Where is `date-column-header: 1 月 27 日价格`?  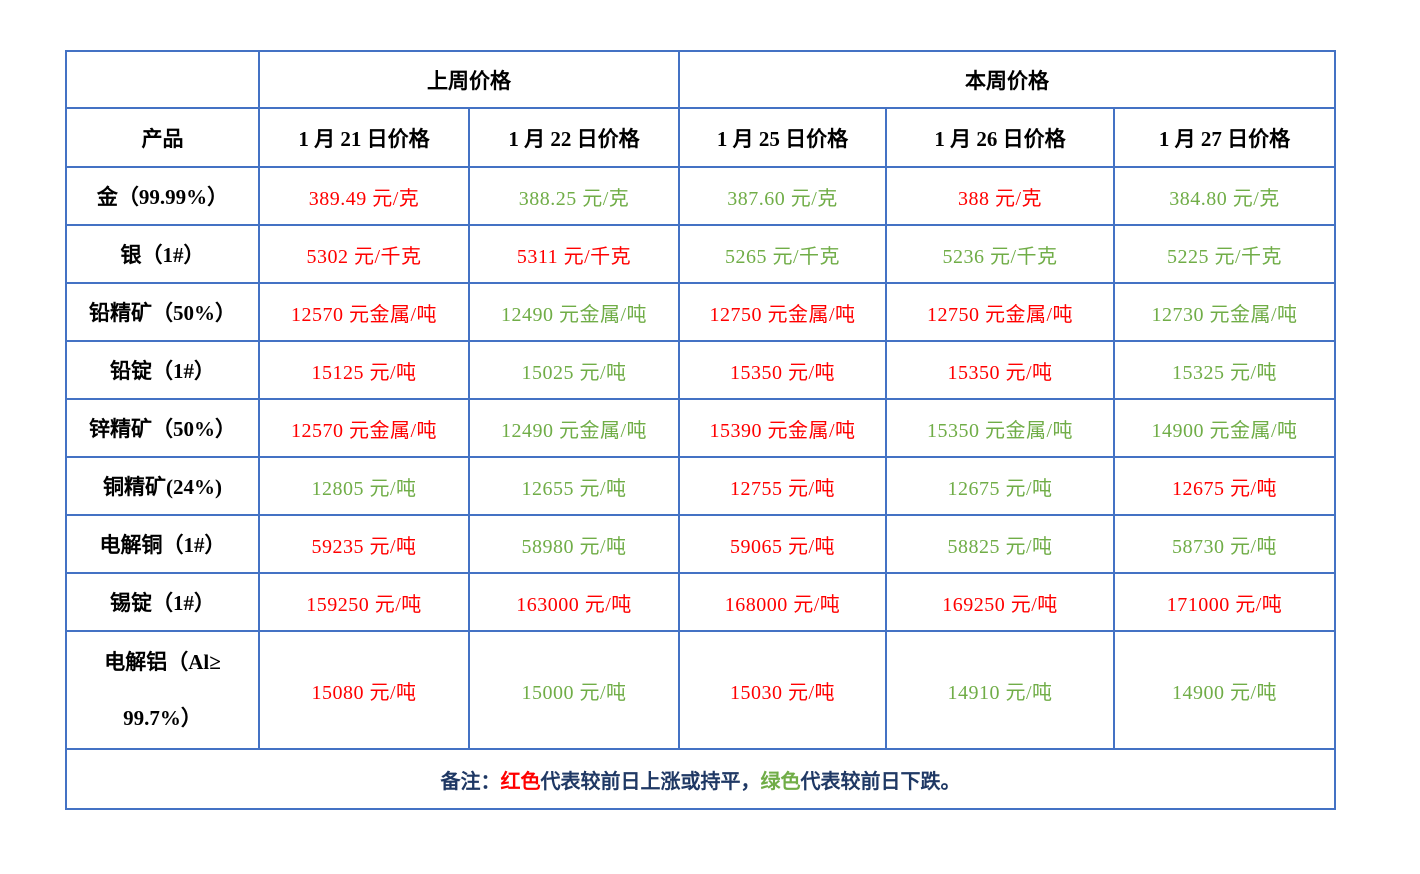
date-column-header: 1 月 27 日价格 is located at coordinates (1224, 137).